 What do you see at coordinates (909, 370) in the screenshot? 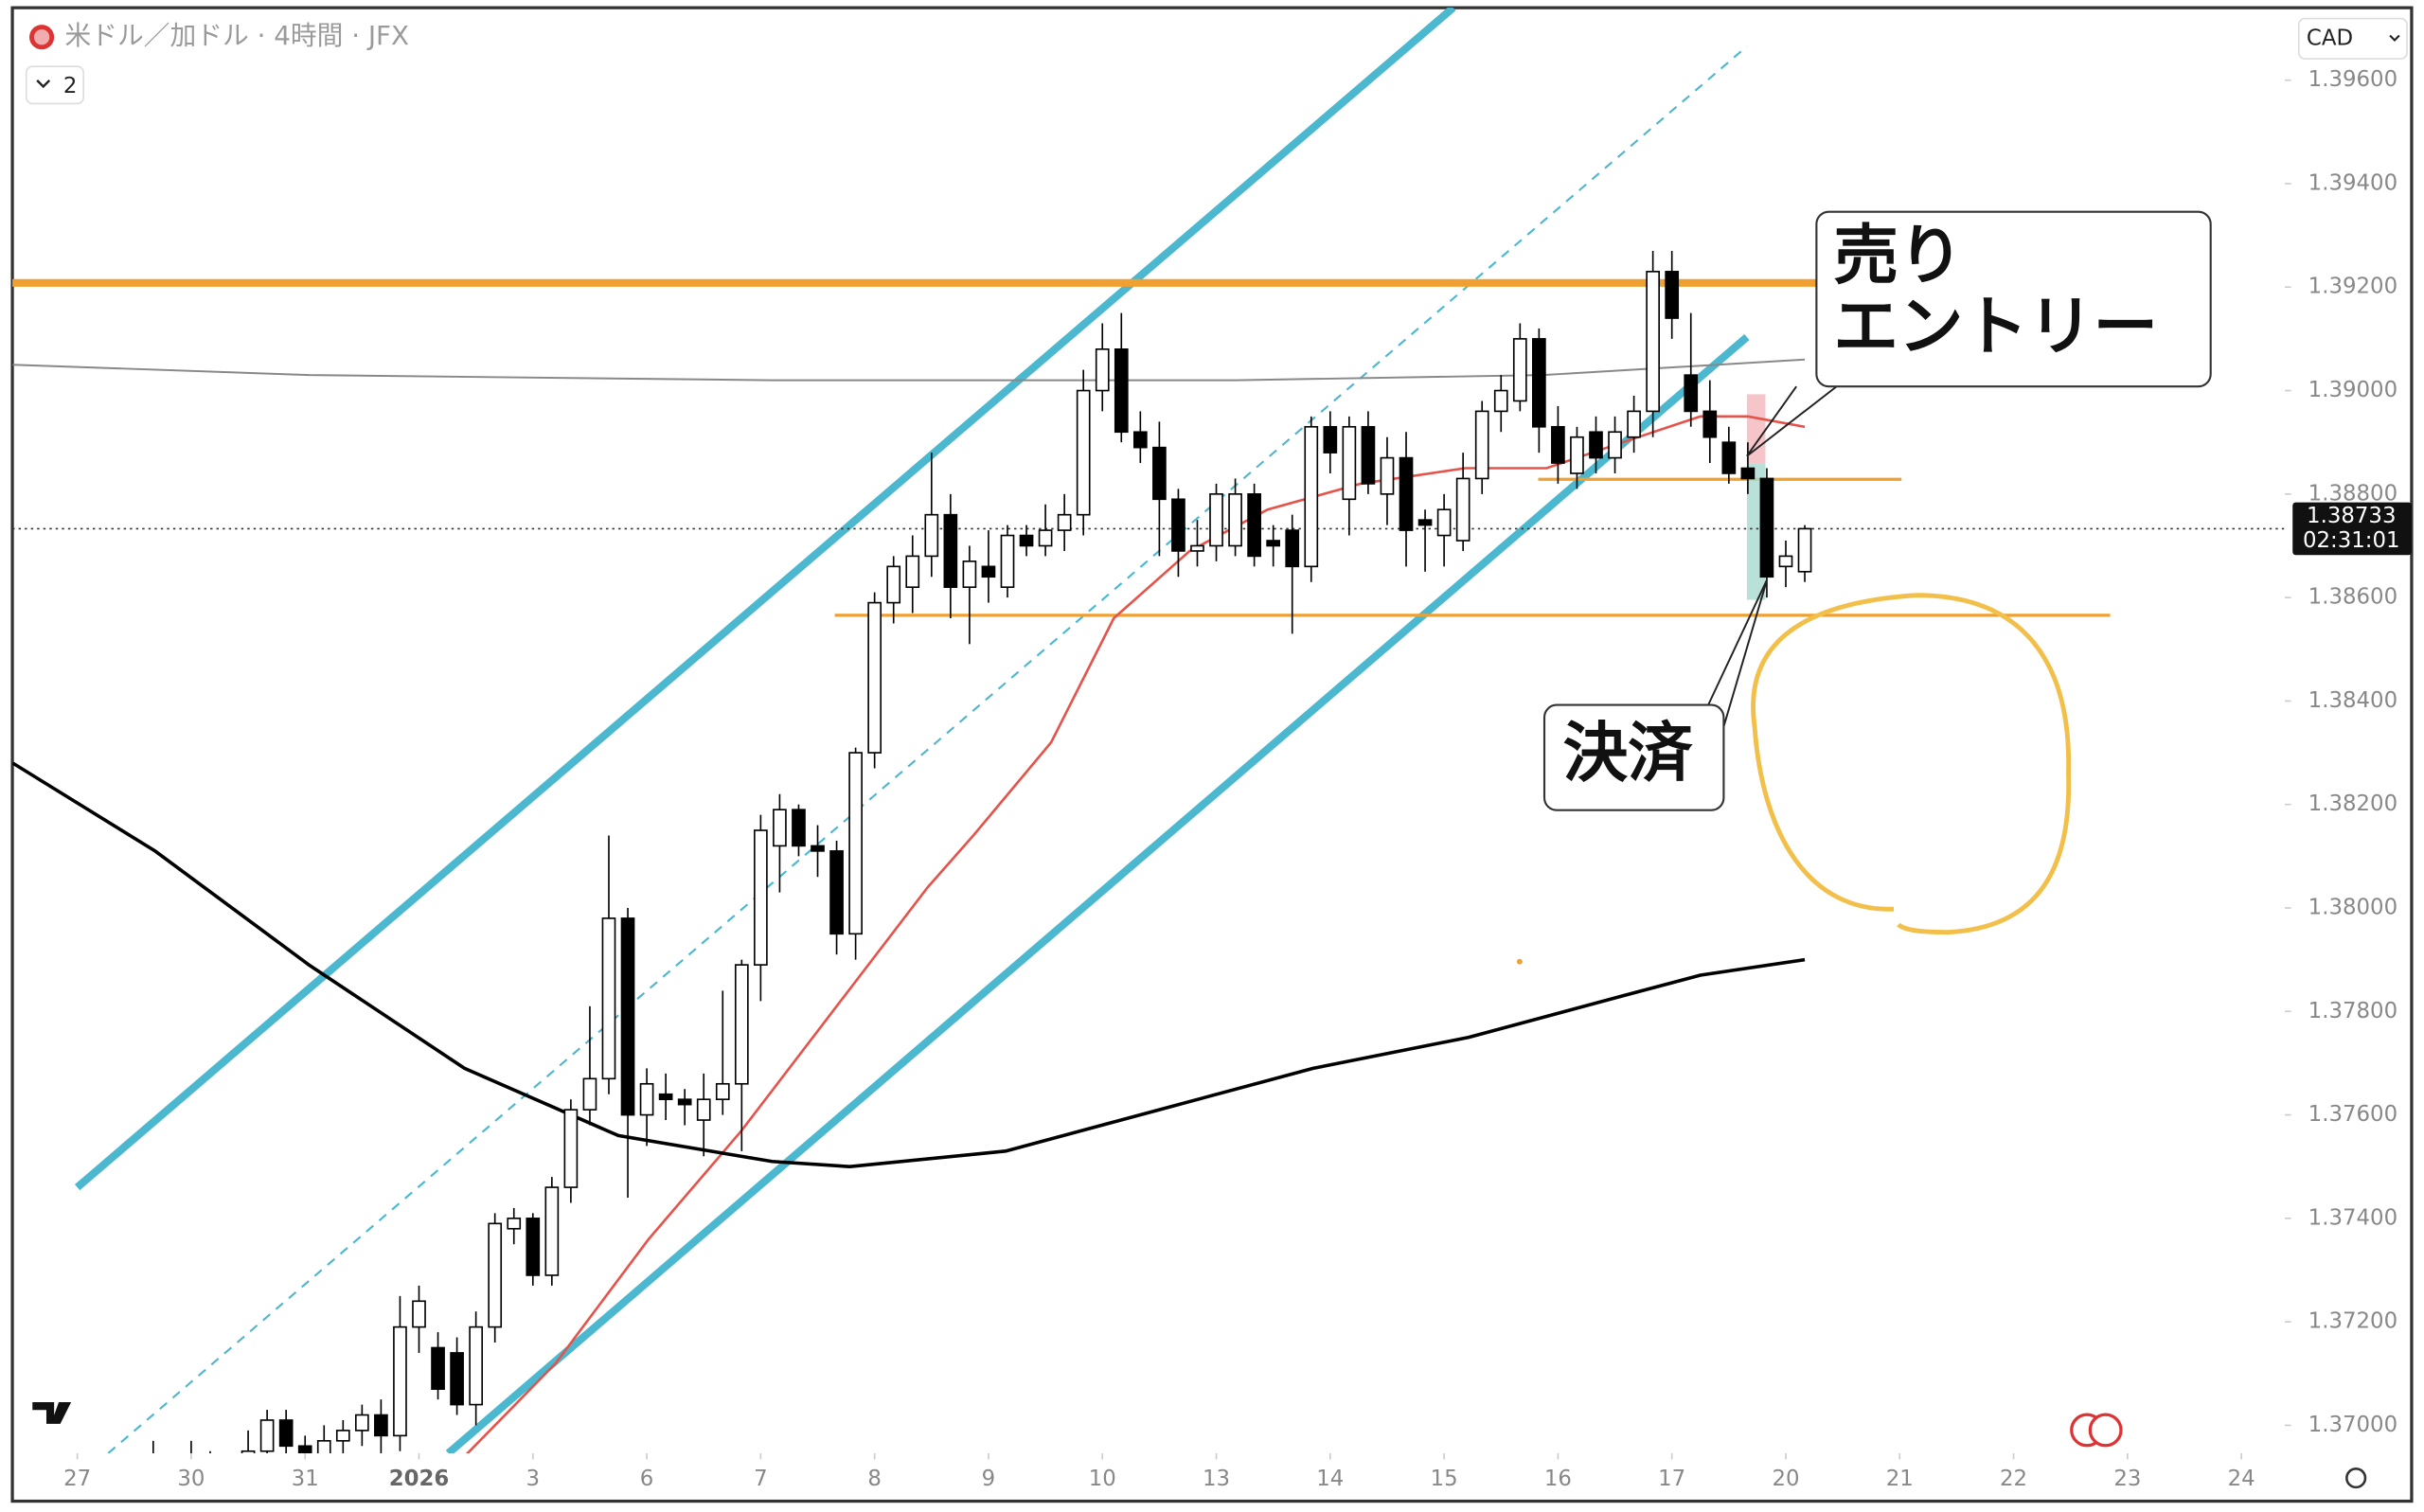
I see `indicator-line` at bounding box center [909, 370].